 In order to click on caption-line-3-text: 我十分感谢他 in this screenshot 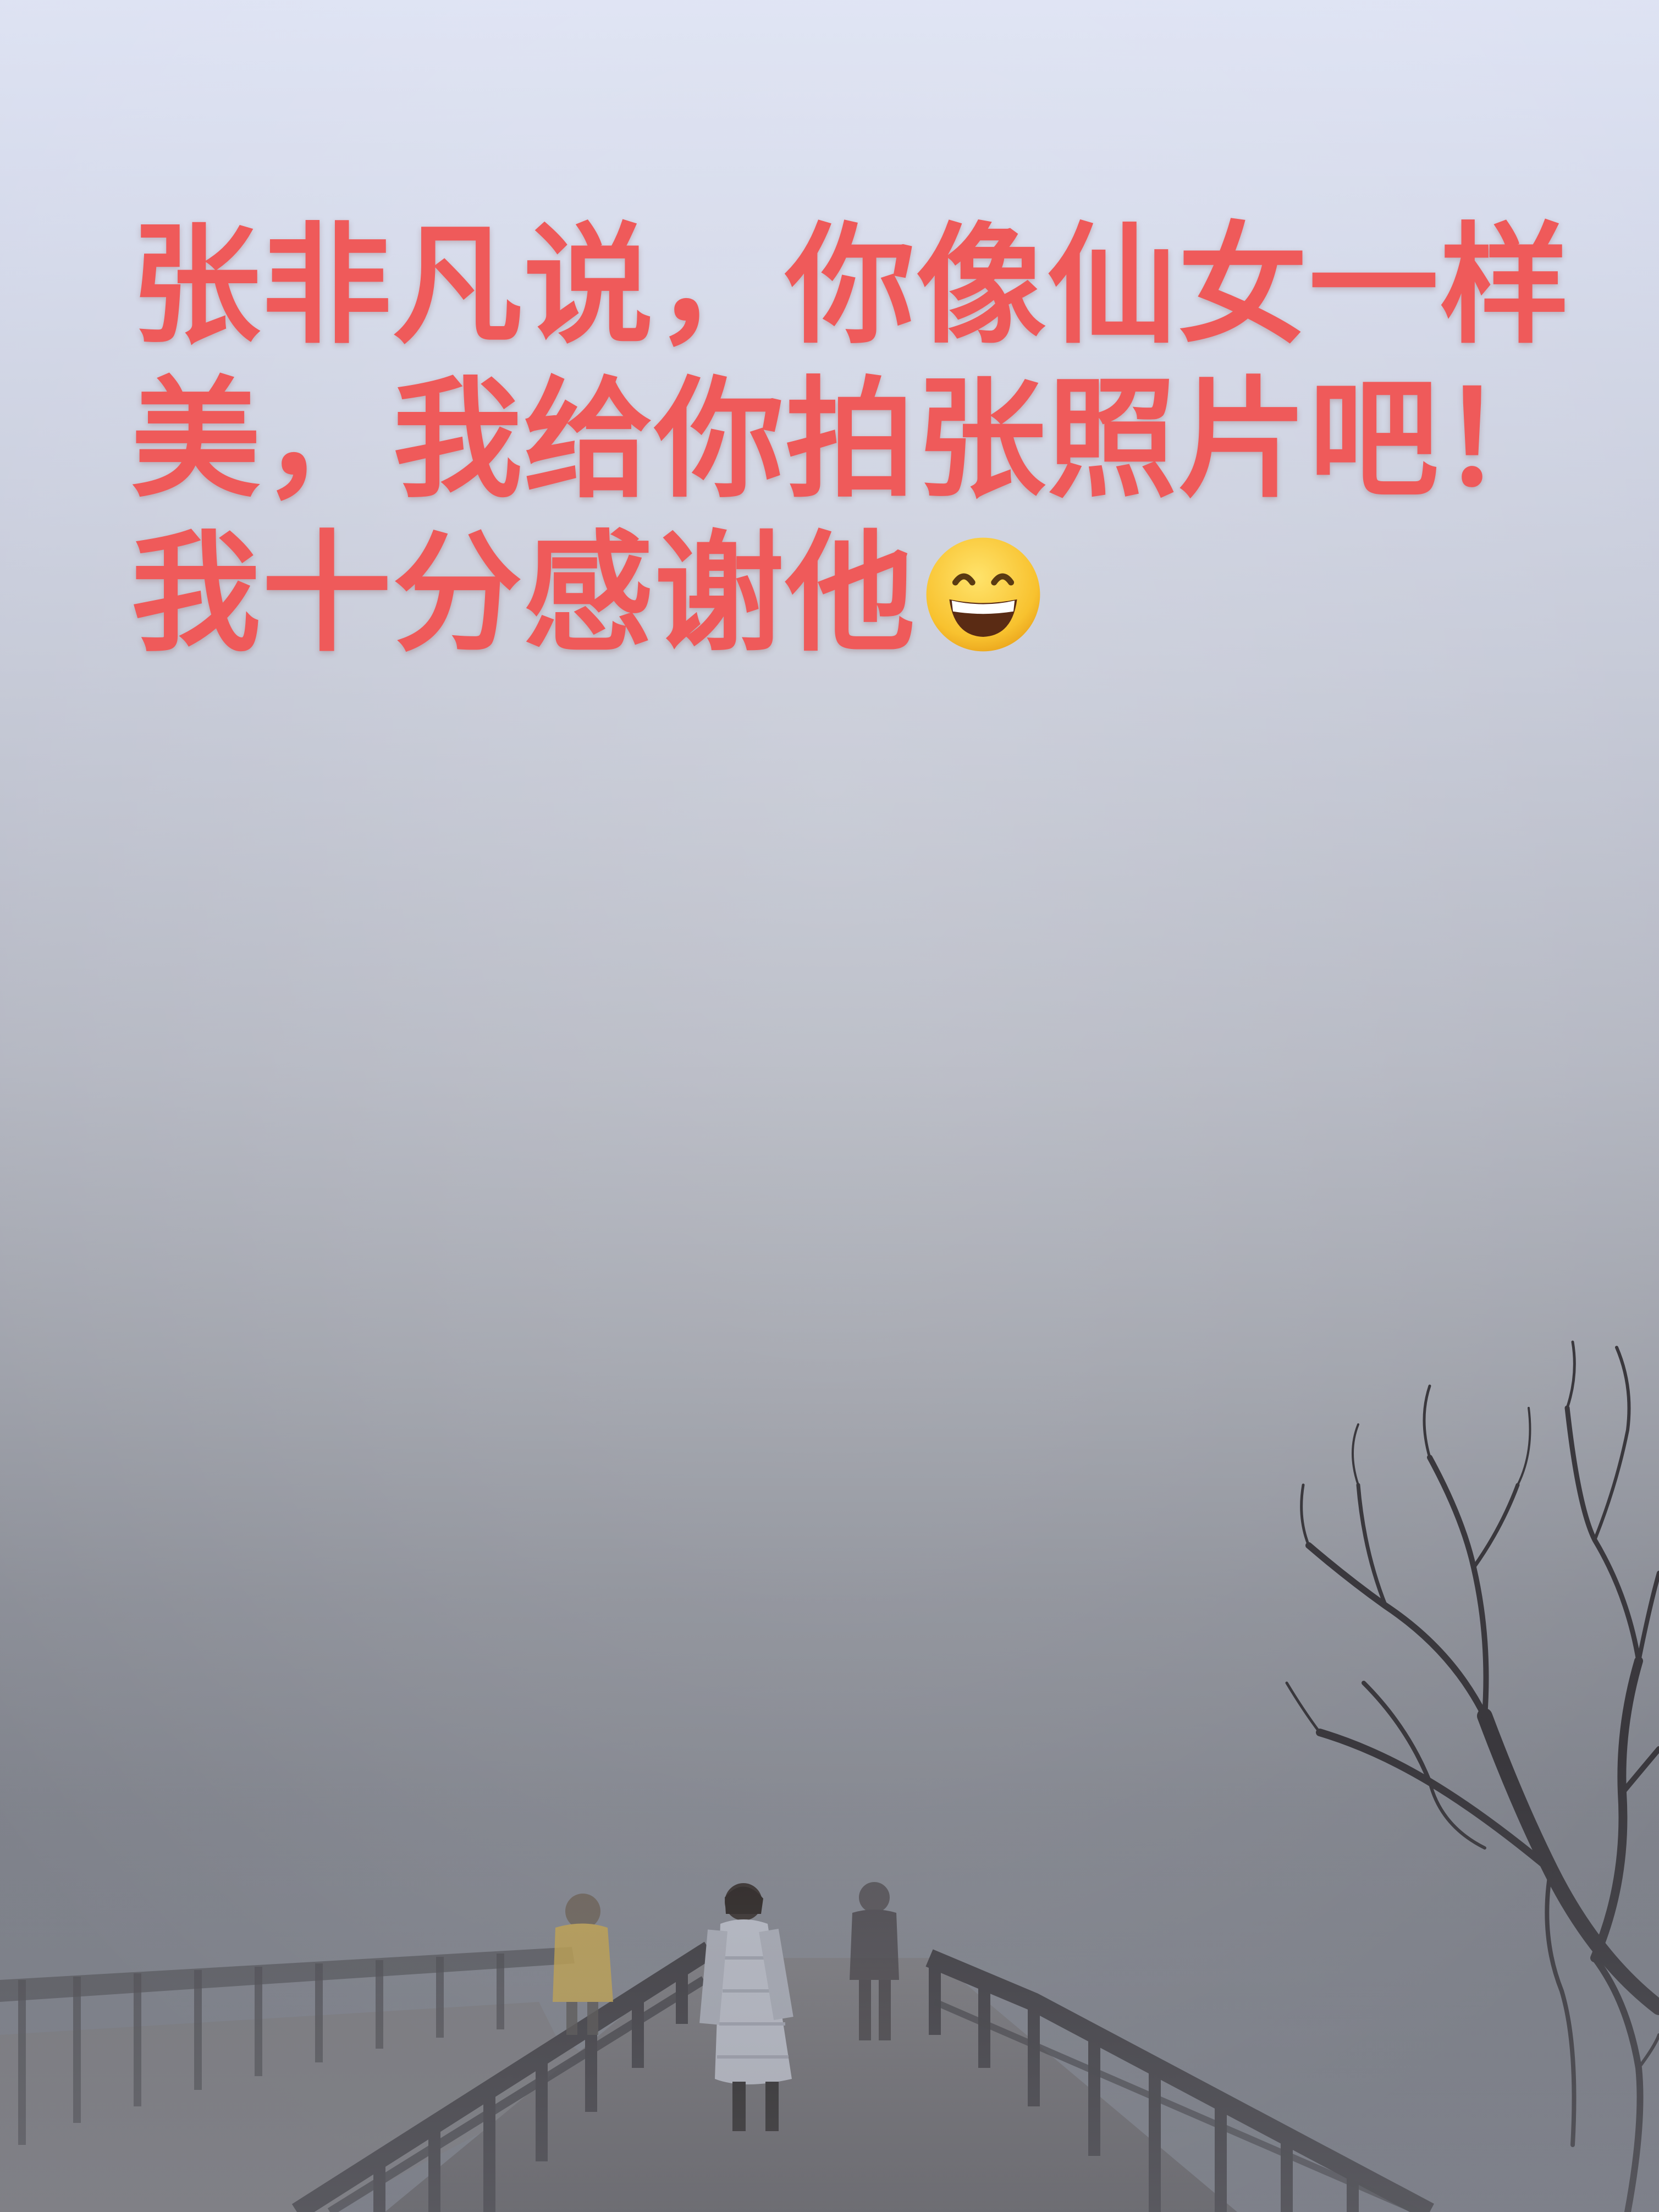, I will do `click(524, 593)`.